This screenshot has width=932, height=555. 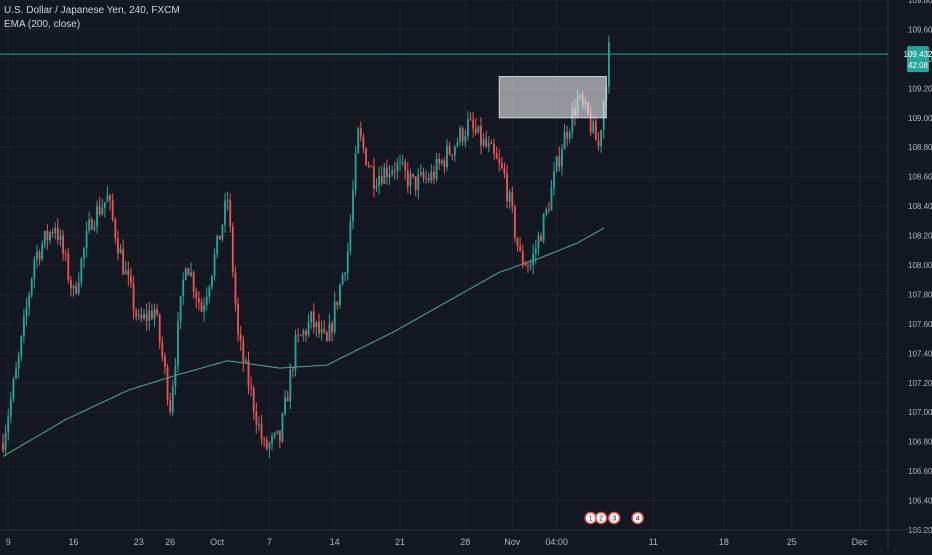 I want to click on resistance-zone-rect, so click(x=552, y=97).